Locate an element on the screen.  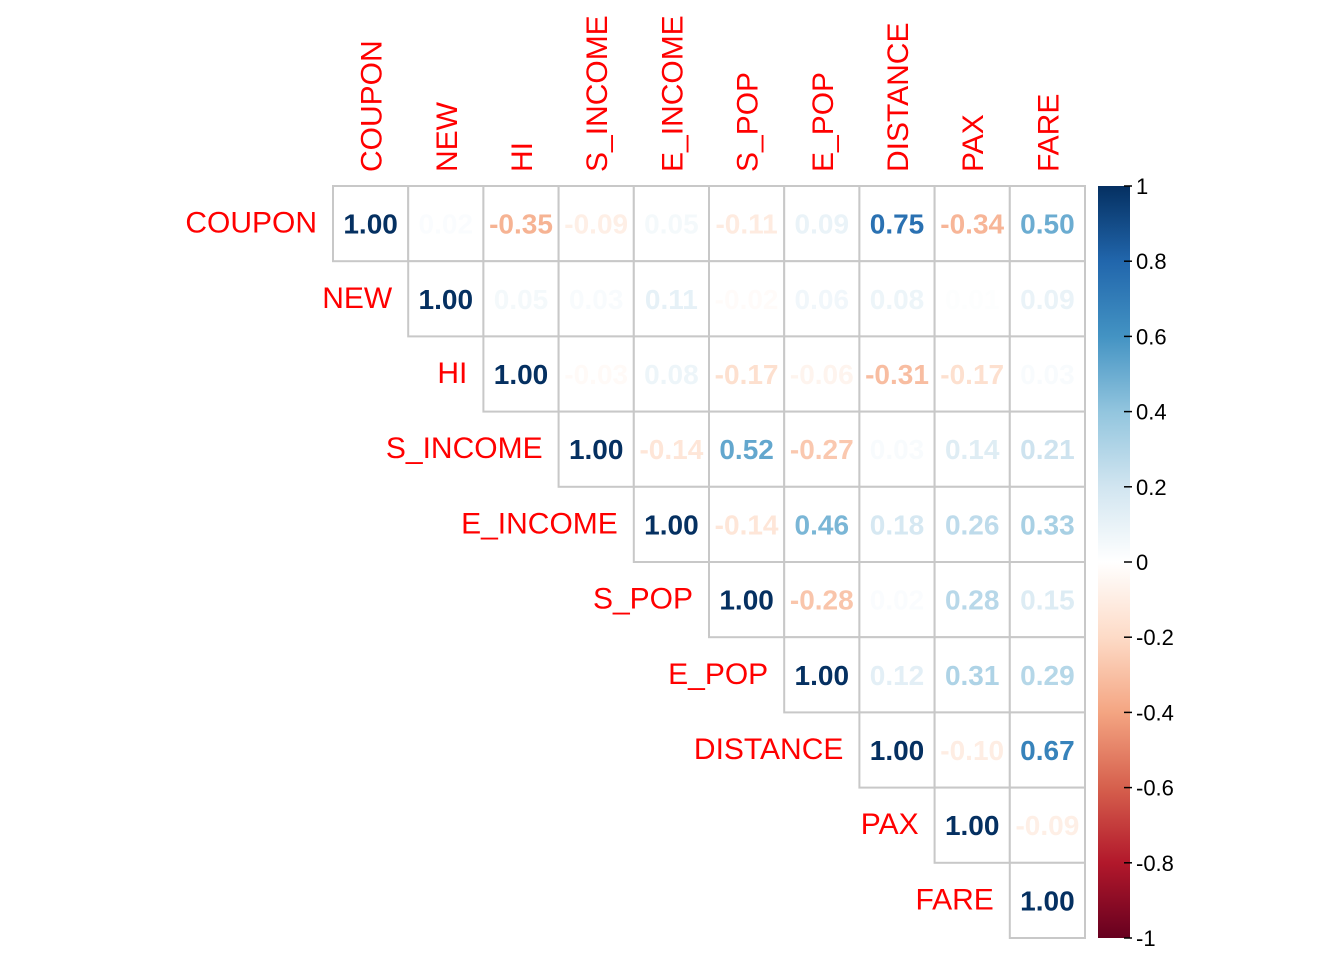
col-label-PAX: PAX is located at coordinates (973, 143).